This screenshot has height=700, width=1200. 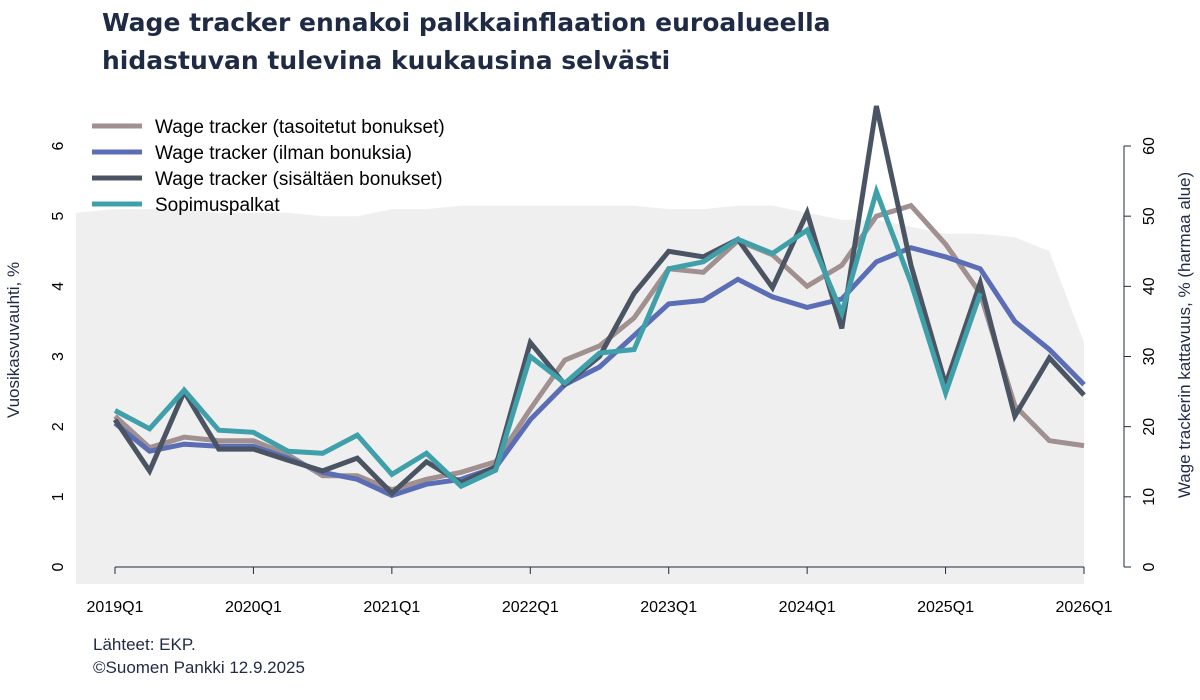 I want to click on legend-label-tasoitetut: Wage tracker (tasoitetut bonukset), so click(x=300, y=127).